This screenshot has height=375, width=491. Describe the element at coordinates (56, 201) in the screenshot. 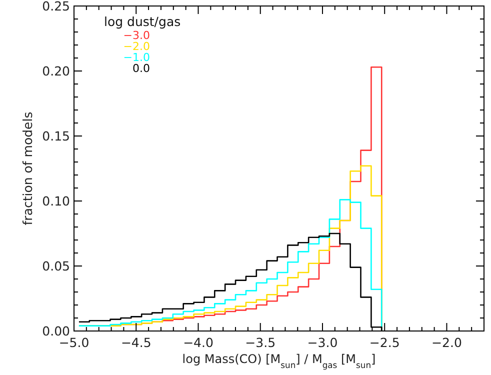

I see `y-tick-label: 0.10` at that location.